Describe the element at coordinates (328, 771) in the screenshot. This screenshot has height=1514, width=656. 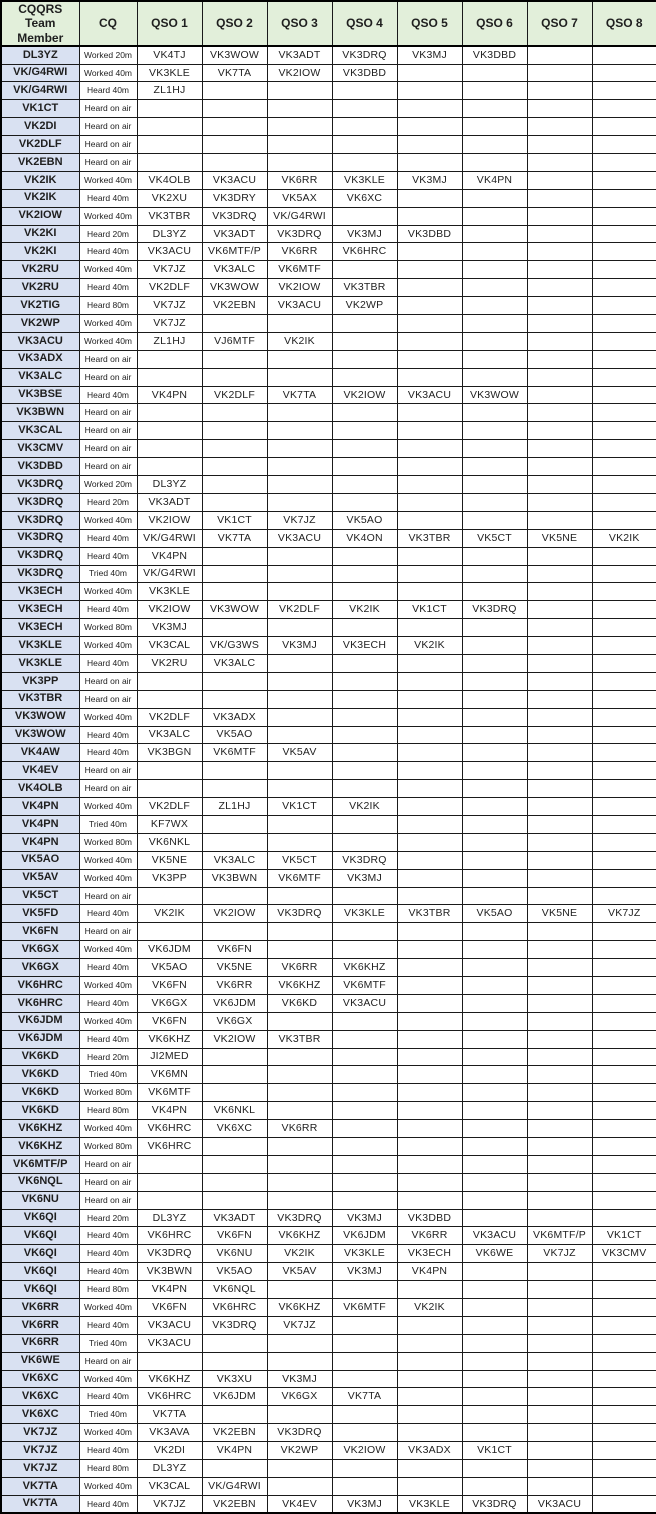
I see `table-row: VK4EV Heard on air` at that location.